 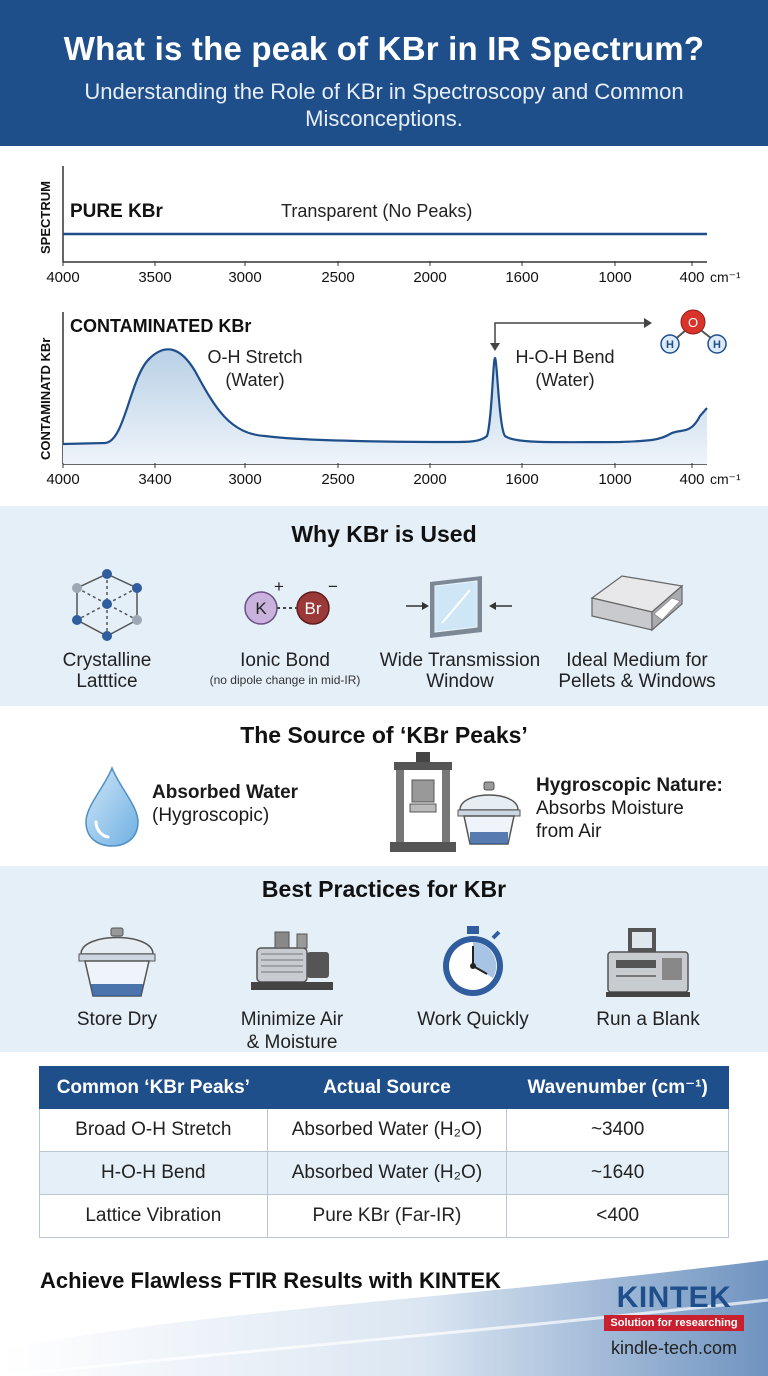 I want to click on table-header: Wavenumber (cm⁻¹), so click(x=617, y=1087).